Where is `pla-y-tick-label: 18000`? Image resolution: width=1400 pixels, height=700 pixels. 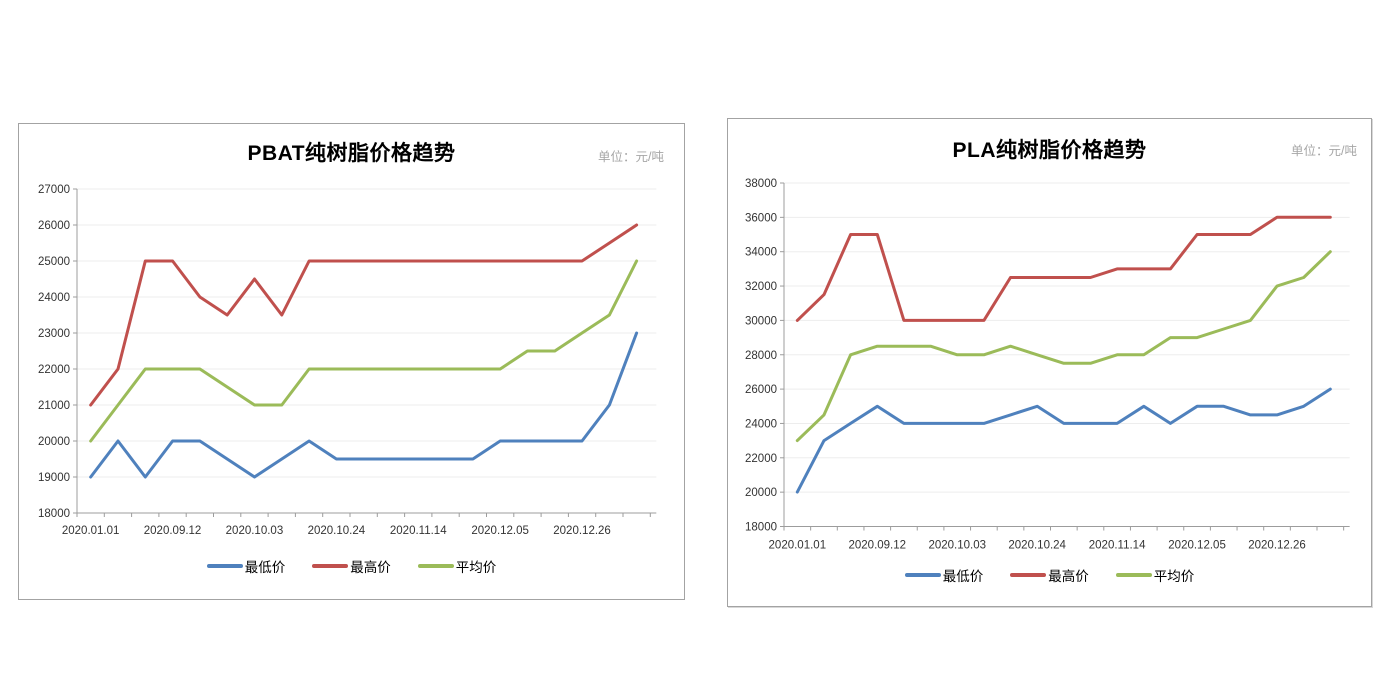 pla-y-tick-label: 18000 is located at coordinates (761, 528).